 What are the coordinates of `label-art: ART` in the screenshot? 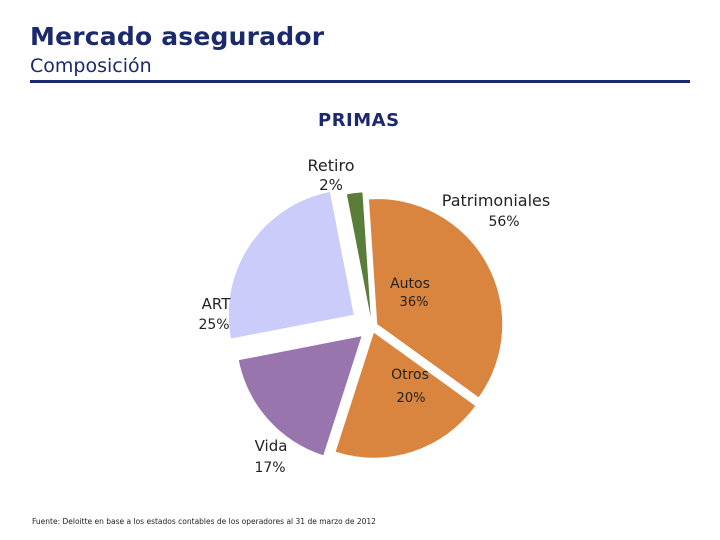 It's located at (217, 304).